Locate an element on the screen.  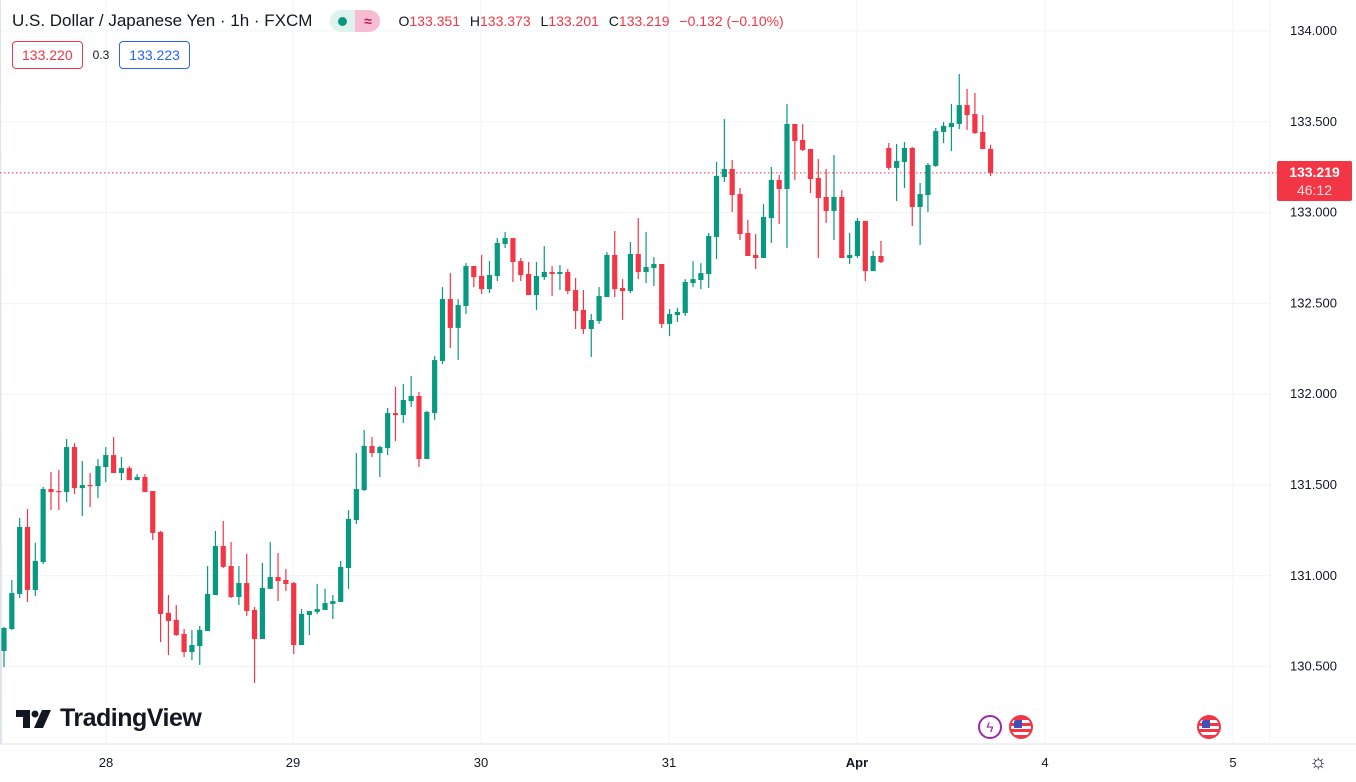
market-status-toggle: ≈ is located at coordinates (355, 21).